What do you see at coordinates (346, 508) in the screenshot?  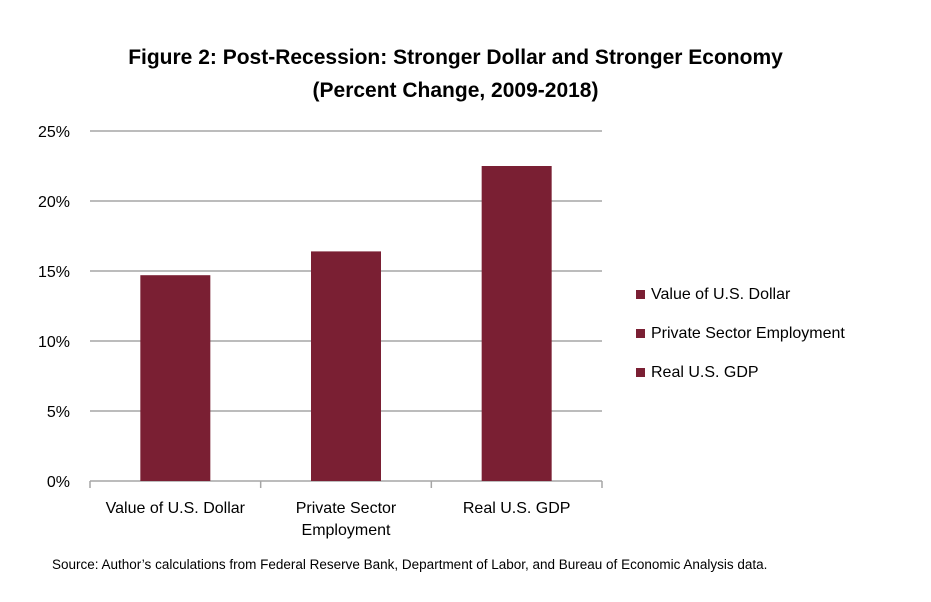 I see `x-tick-label: Private Sector` at bounding box center [346, 508].